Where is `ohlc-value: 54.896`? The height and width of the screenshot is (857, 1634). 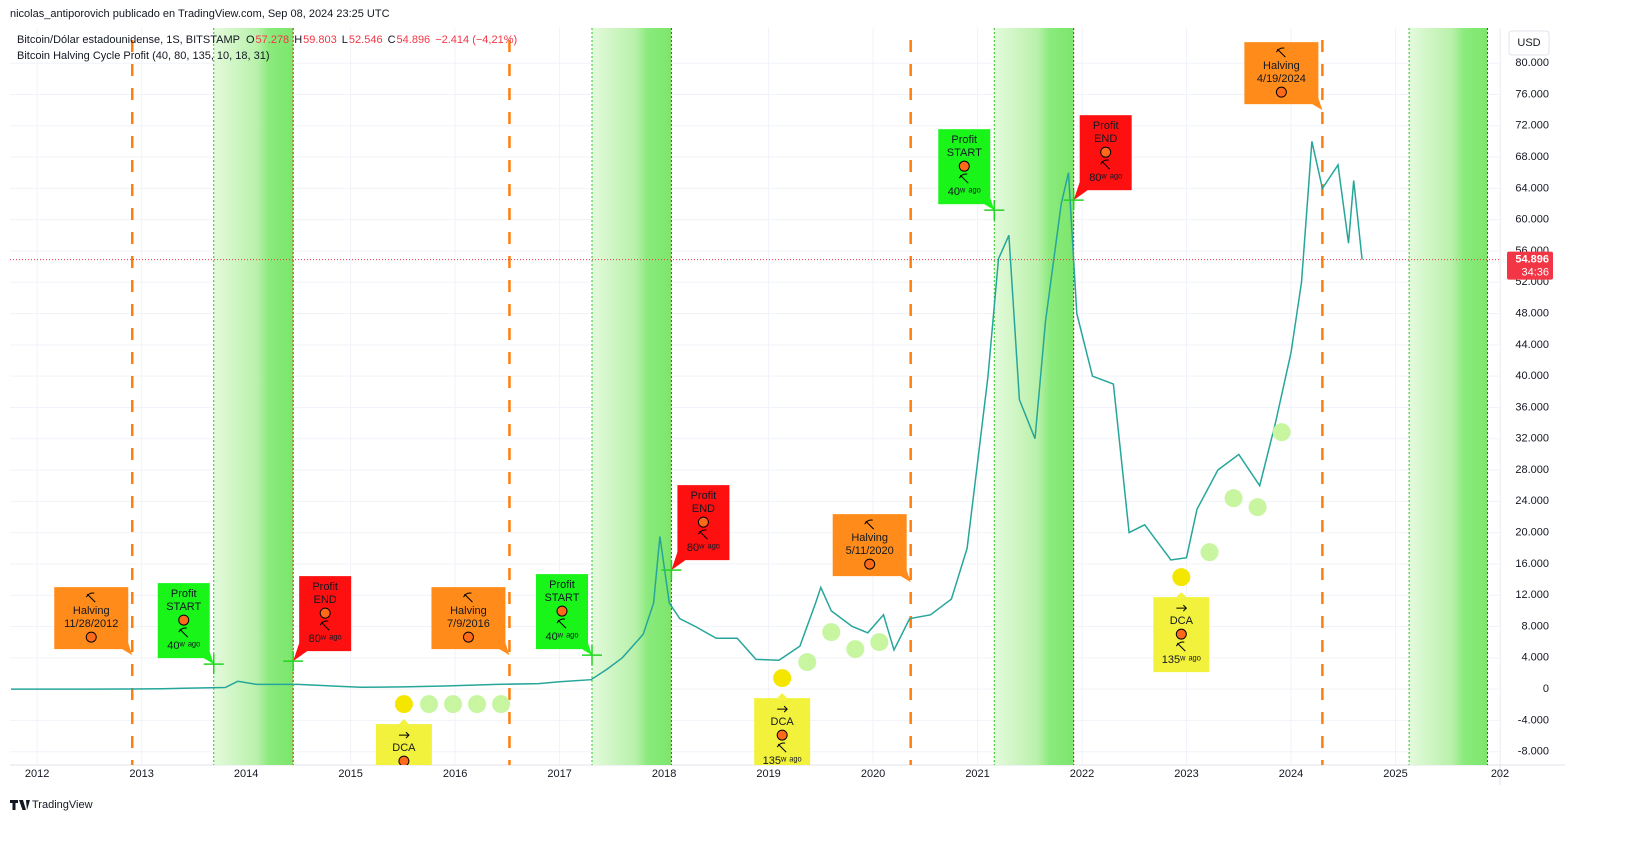
ohlc-value: 54.896 is located at coordinates (414, 40).